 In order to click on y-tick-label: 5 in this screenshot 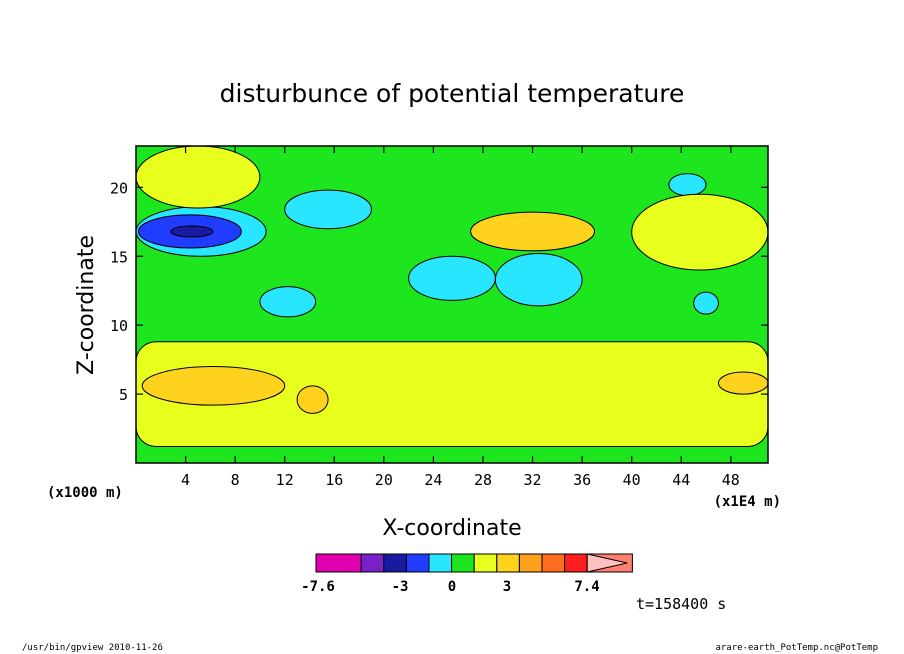, I will do `click(123, 395)`.